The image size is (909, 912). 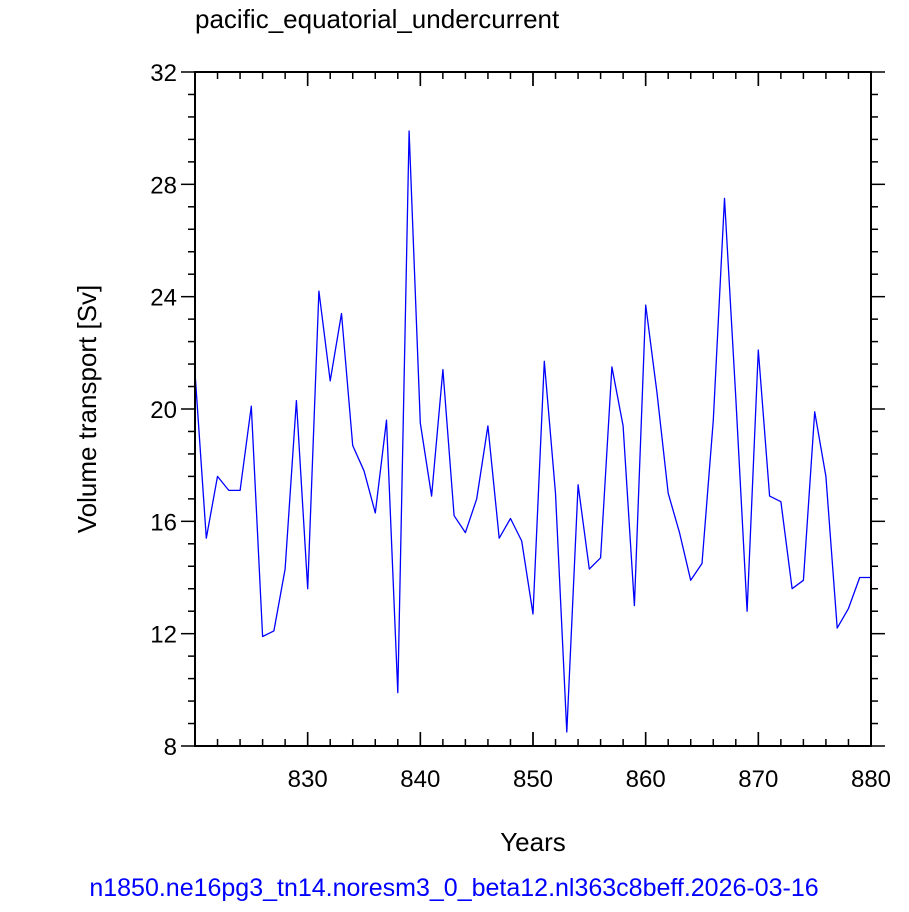 I want to click on x-tick-label: 860, so click(x=646, y=779).